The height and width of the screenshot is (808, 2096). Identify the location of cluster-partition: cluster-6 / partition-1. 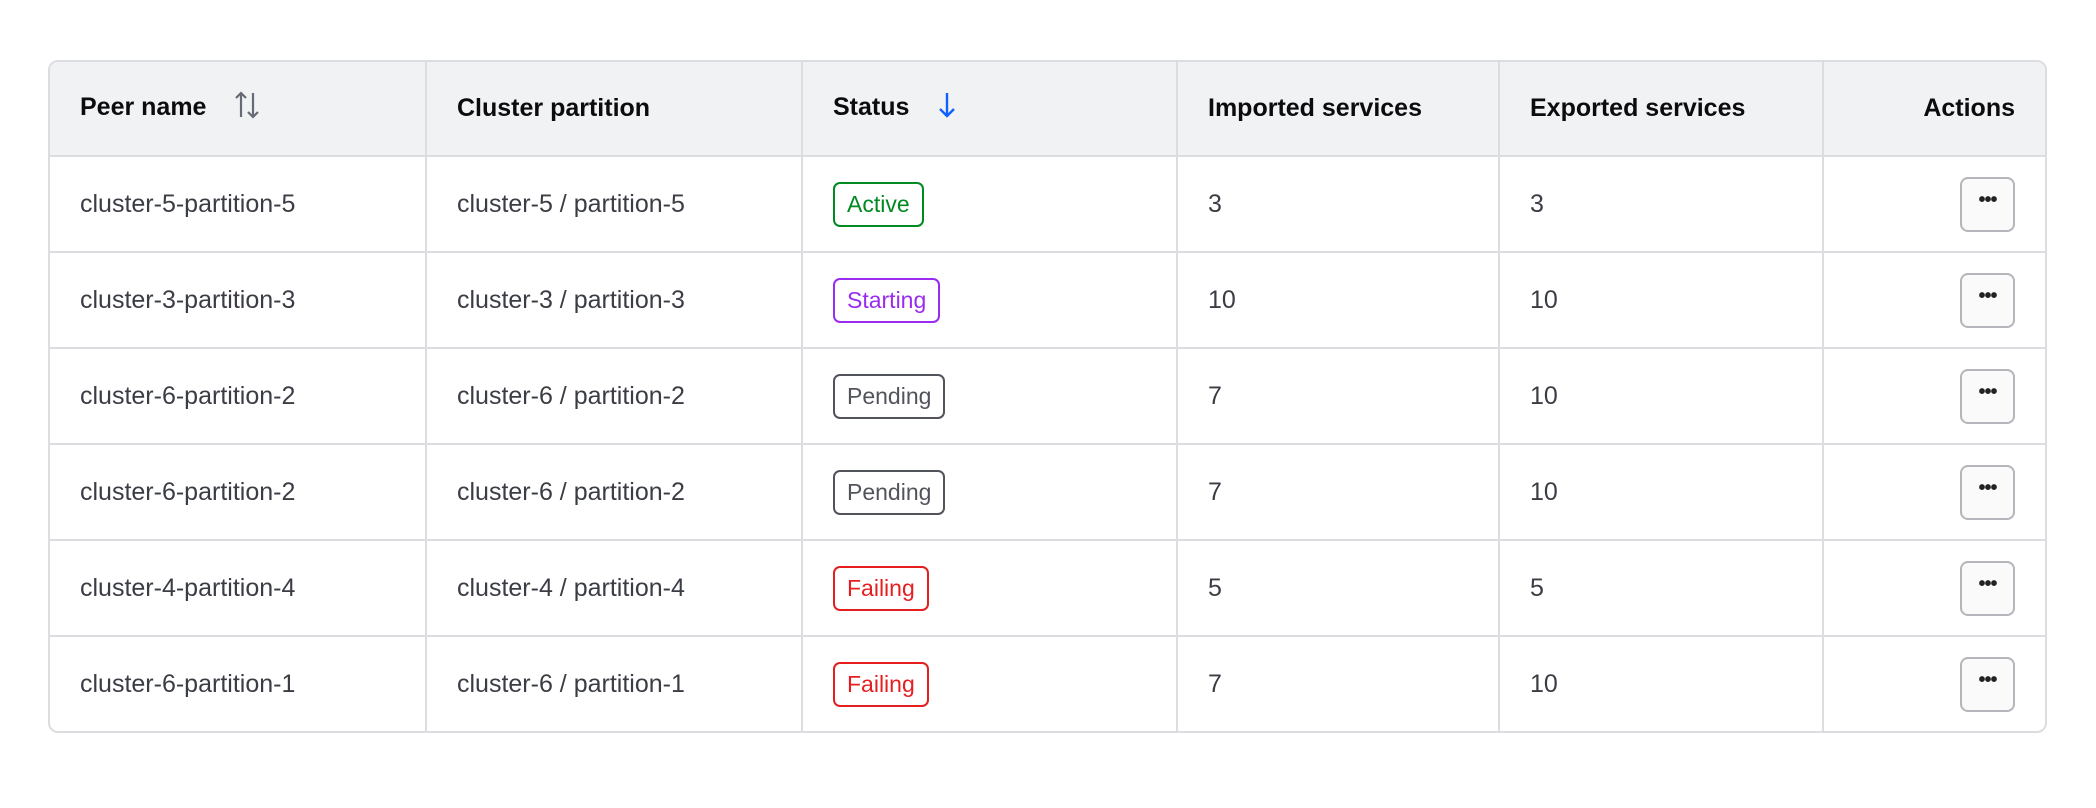
(614, 683).